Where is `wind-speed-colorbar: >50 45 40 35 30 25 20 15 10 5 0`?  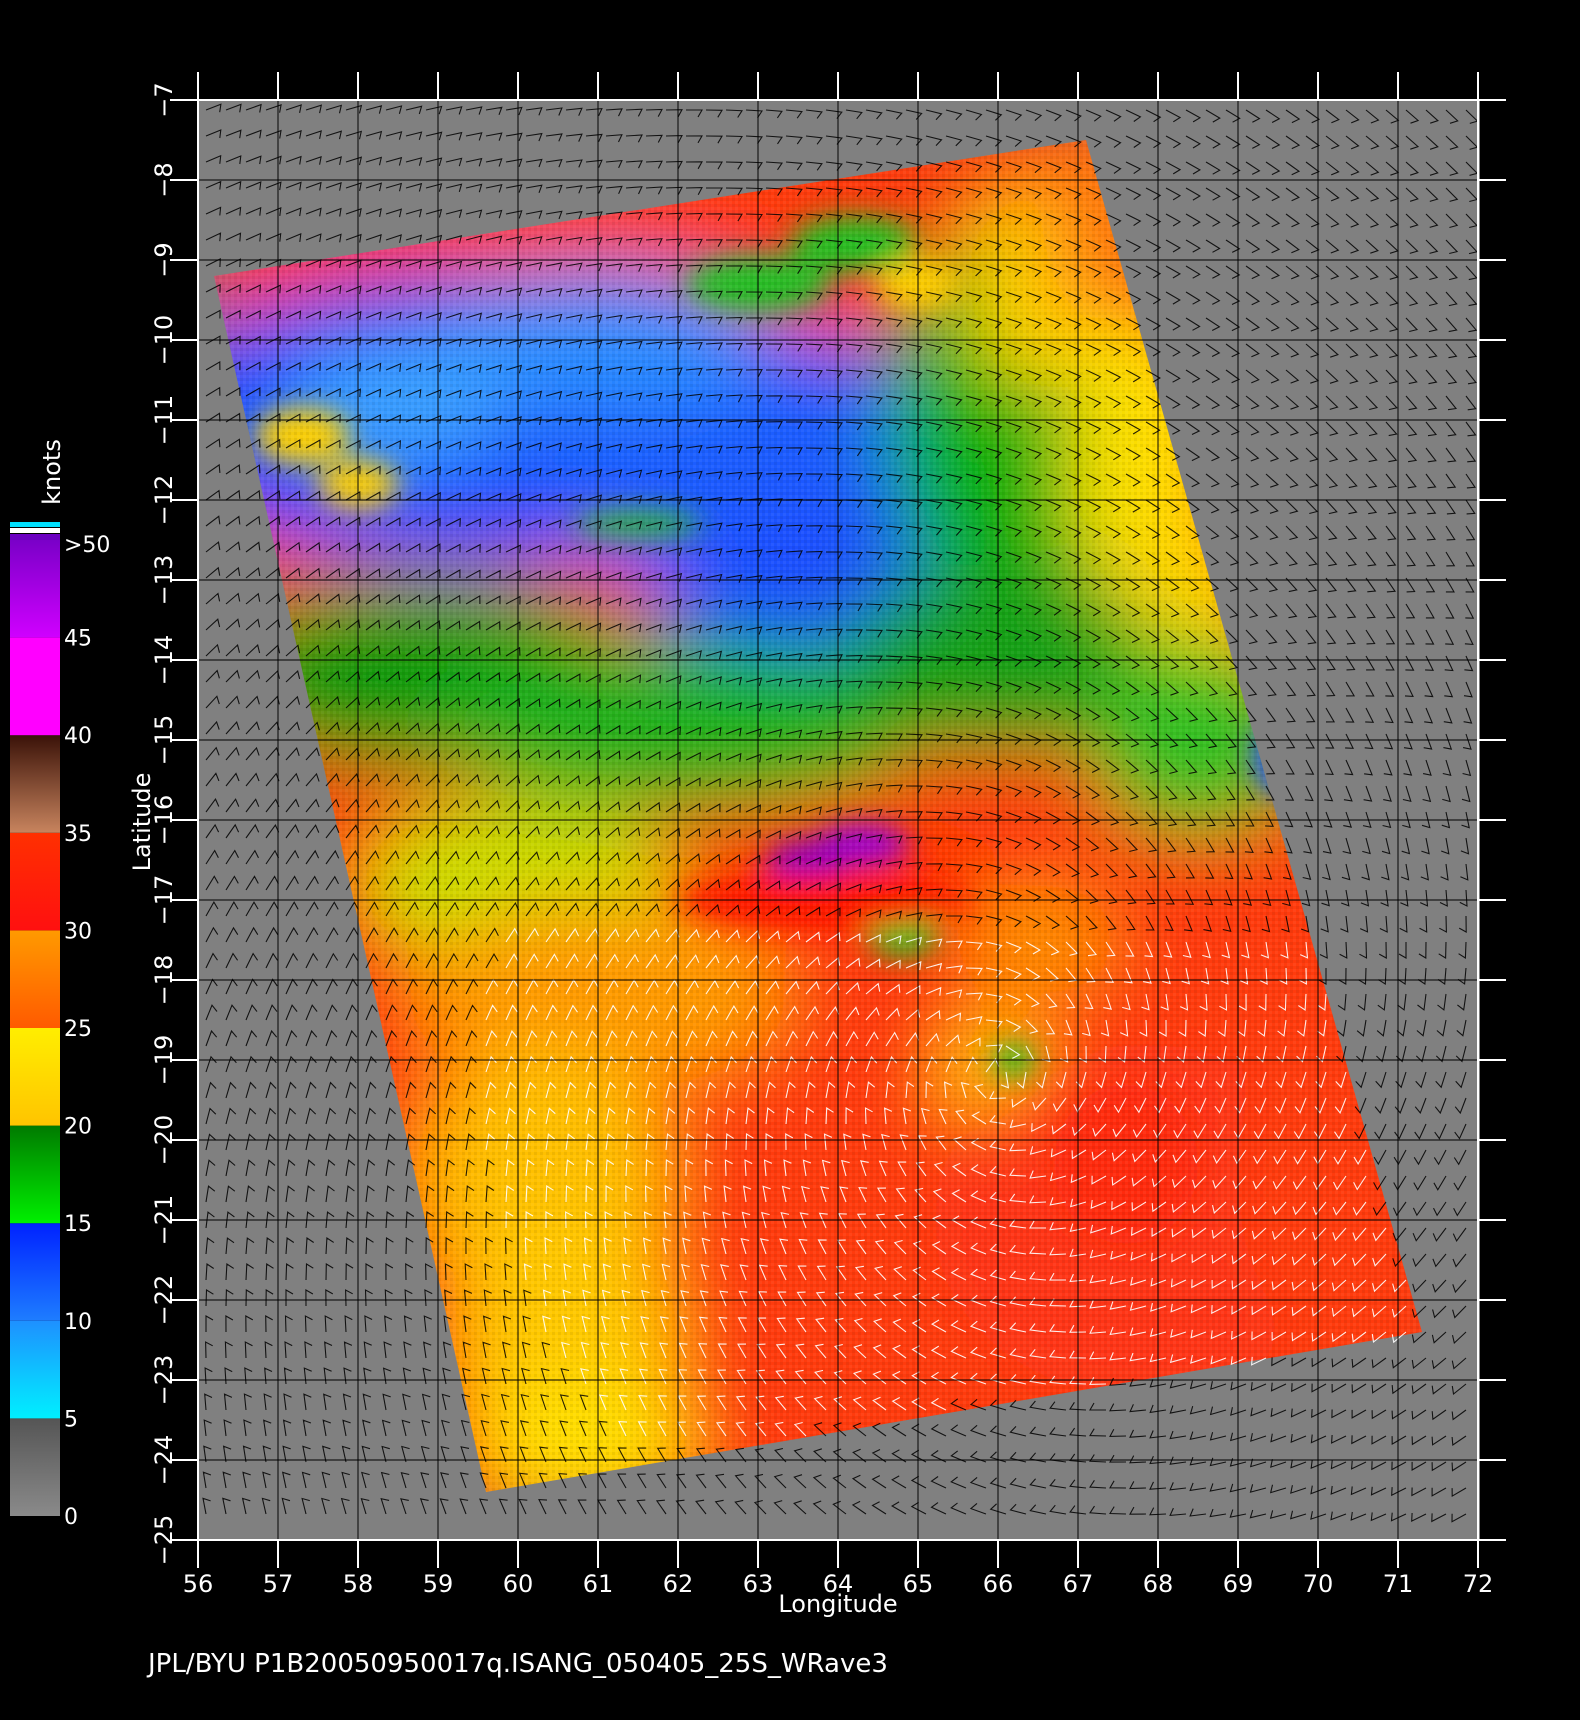 wind-speed-colorbar: >50 45 40 35 30 25 20 15 10 5 0 is located at coordinates (60, 1026).